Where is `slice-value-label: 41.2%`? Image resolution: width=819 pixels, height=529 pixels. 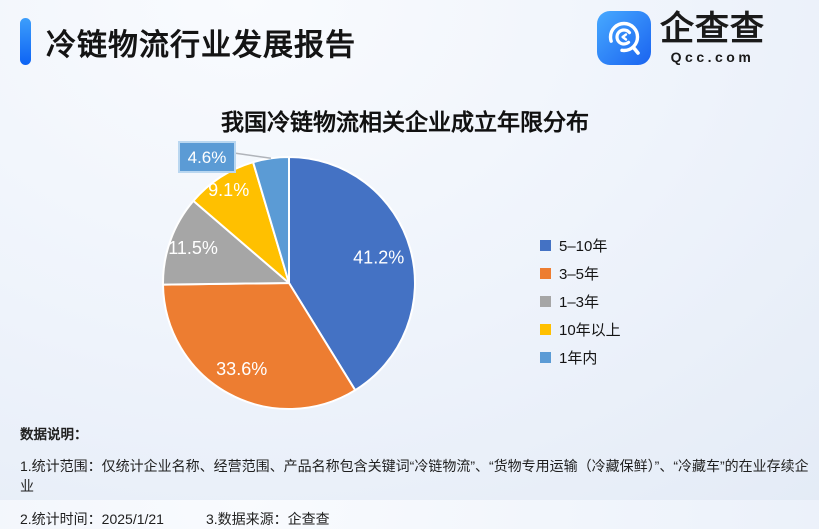 slice-value-label: 41.2% is located at coordinates (378, 258).